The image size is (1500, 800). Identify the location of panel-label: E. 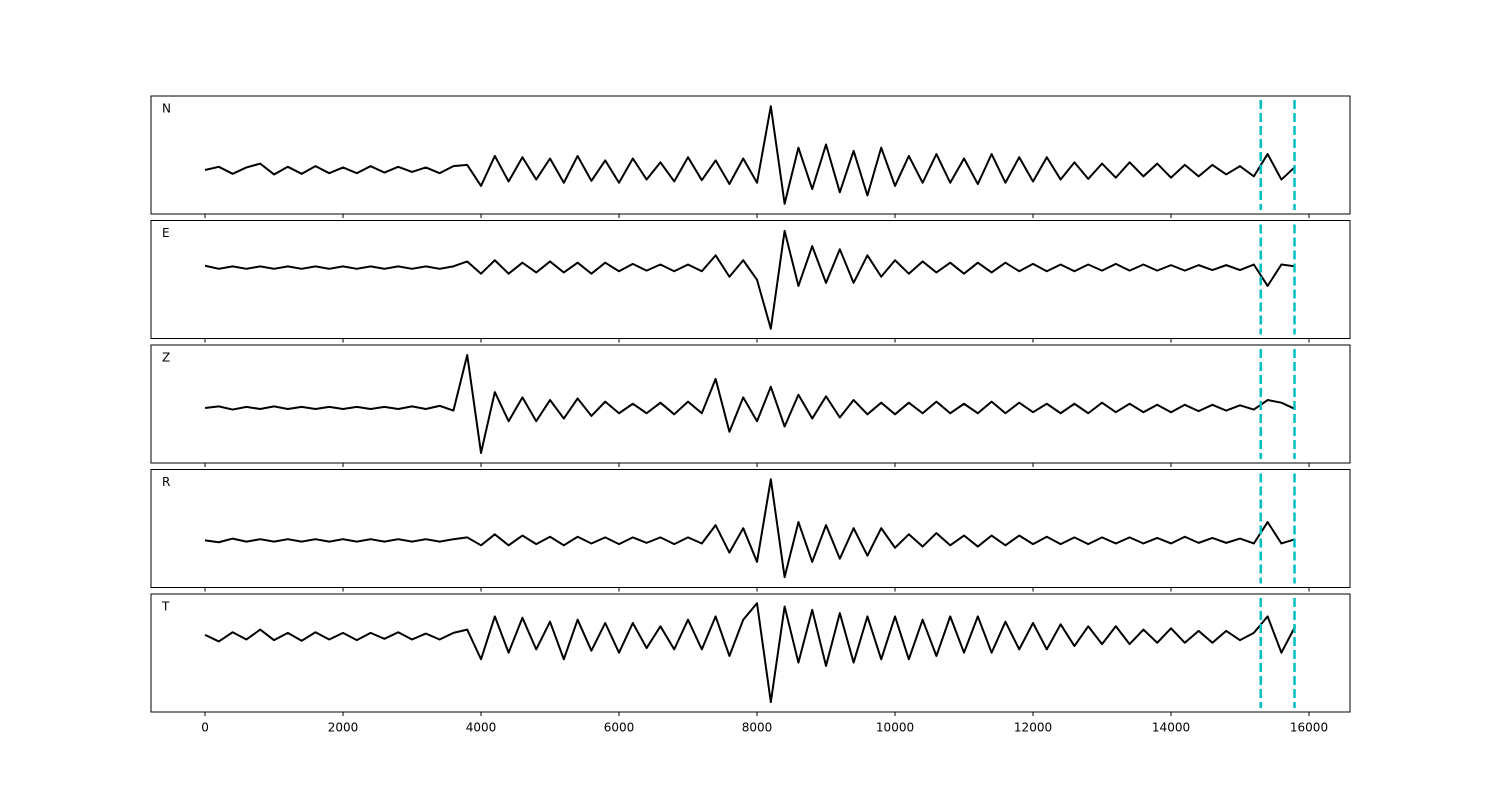
(166, 233).